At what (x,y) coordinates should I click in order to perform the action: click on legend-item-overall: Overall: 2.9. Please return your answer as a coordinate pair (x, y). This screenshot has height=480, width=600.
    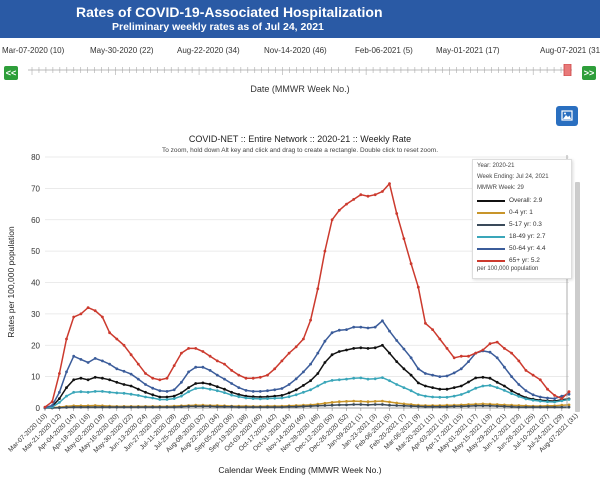
    Looking at the image, I should click on (509, 201).